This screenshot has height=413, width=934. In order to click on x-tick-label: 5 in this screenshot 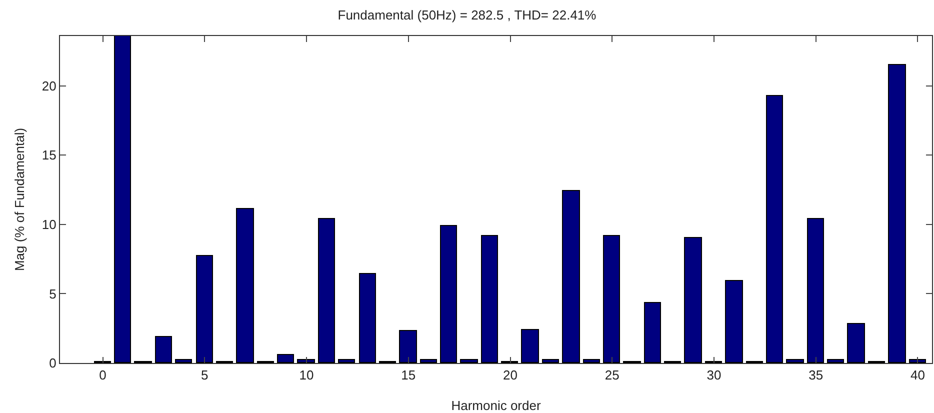, I will do `click(204, 375)`.